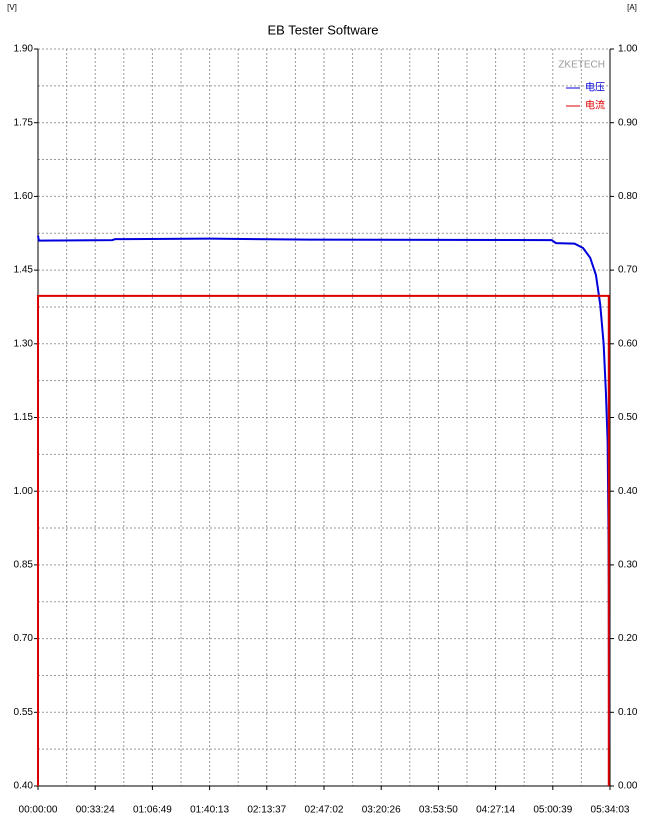 The width and height of the screenshot is (658, 826). I want to click on x-tick-label: 03:53:50, so click(438, 810).